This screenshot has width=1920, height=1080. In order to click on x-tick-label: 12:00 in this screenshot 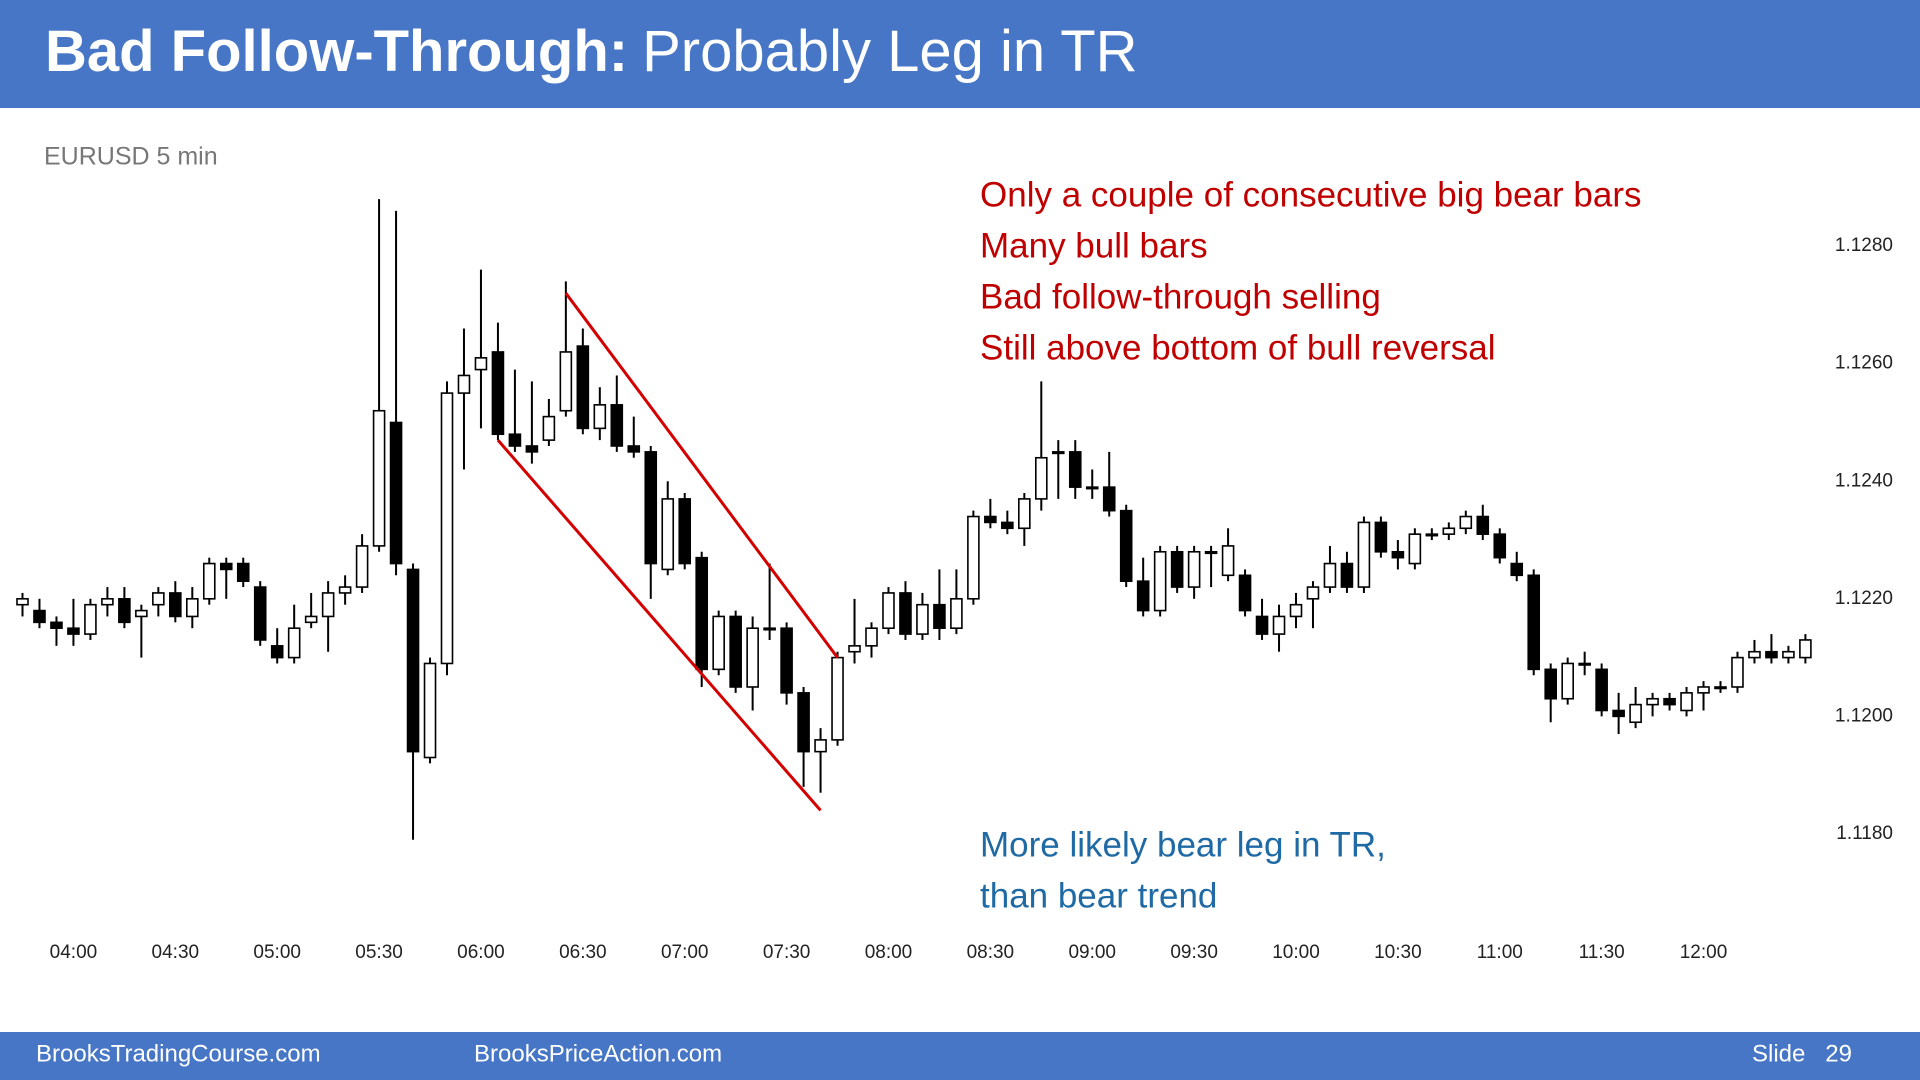, I will do `click(1704, 952)`.